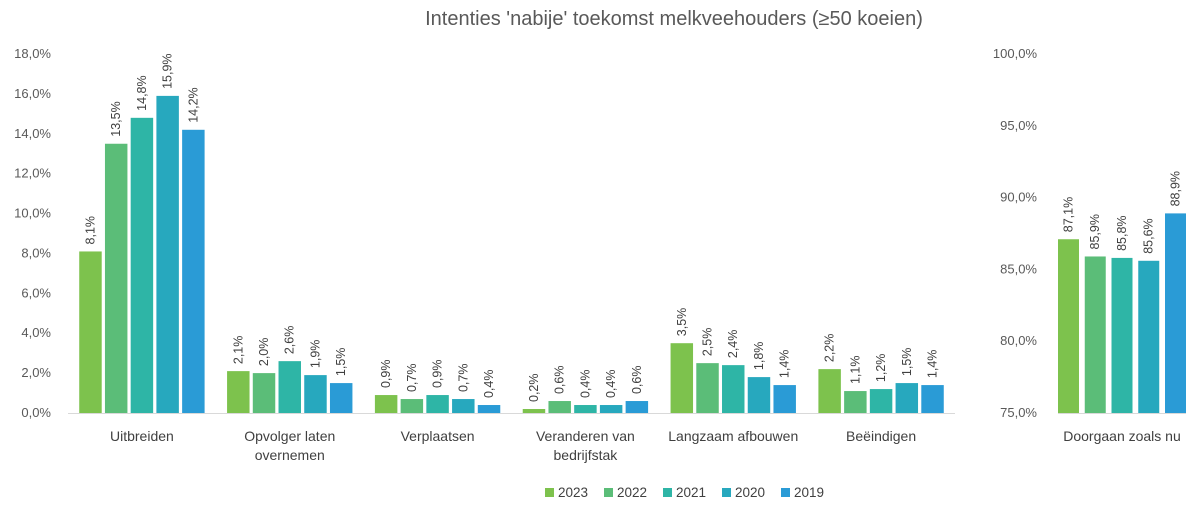  What do you see at coordinates (534, 388) in the screenshot?
I see `data-label: 0,2%` at bounding box center [534, 388].